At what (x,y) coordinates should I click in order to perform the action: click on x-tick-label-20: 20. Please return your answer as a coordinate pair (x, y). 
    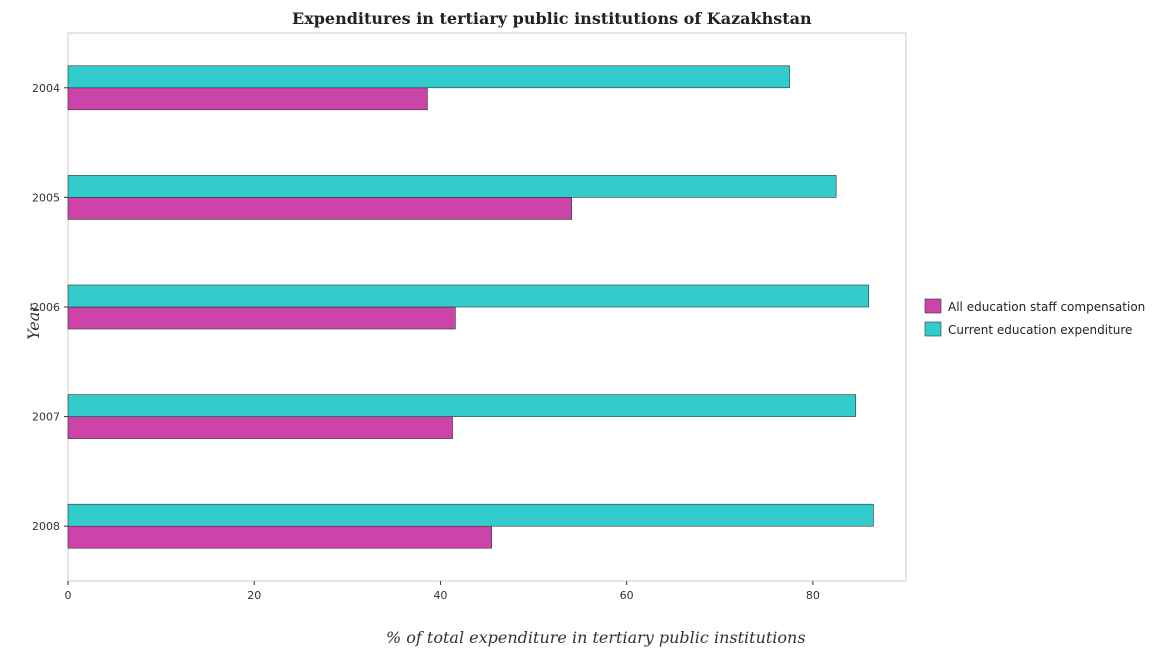
    Looking at the image, I should click on (254, 595).